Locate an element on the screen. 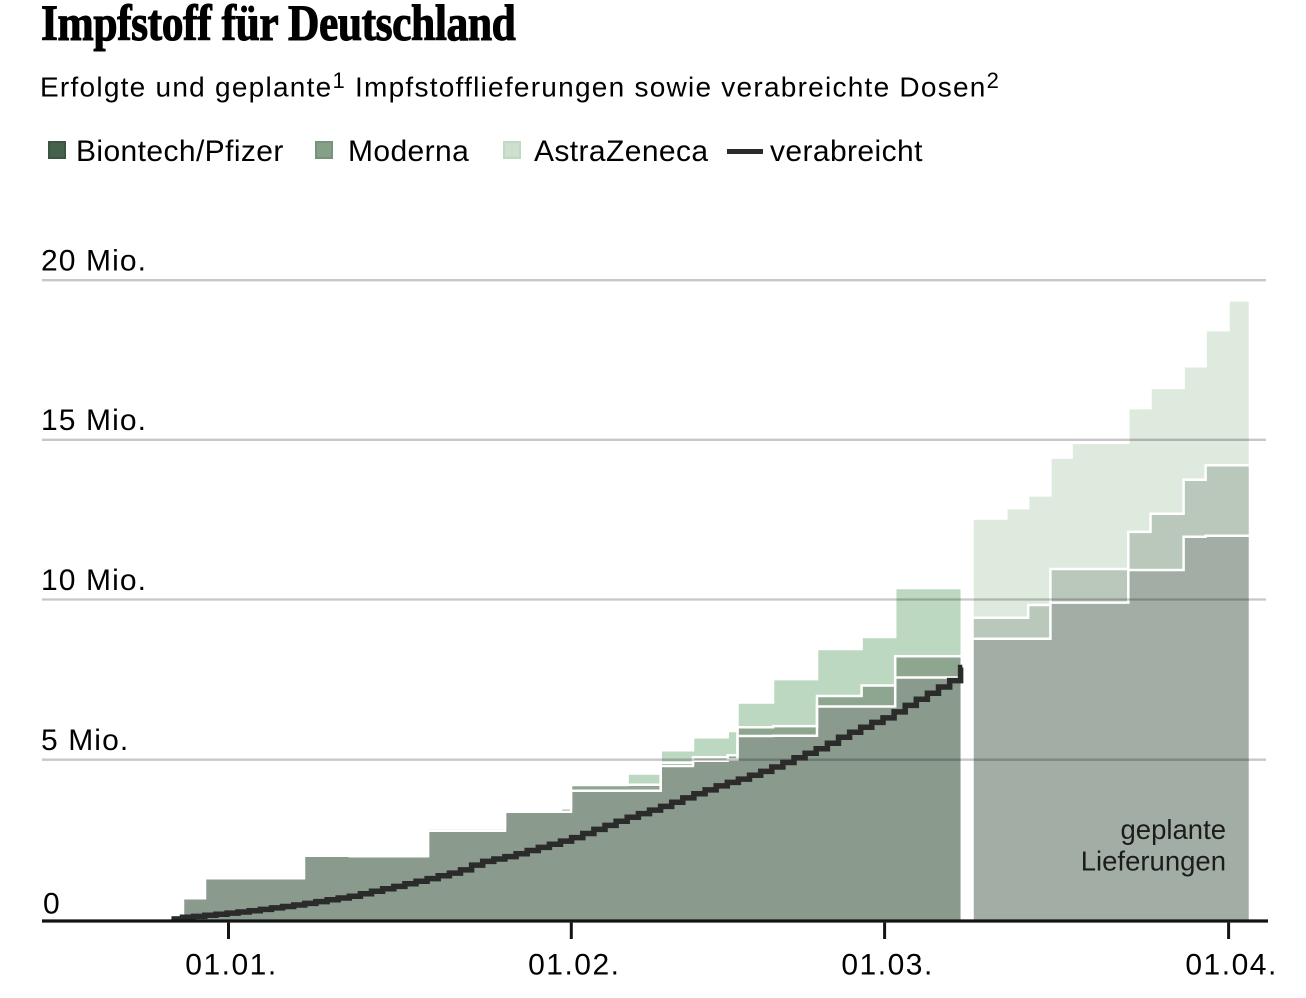 This screenshot has width=1306, height=998. svg-text: 5 Mio. is located at coordinates (85, 740).